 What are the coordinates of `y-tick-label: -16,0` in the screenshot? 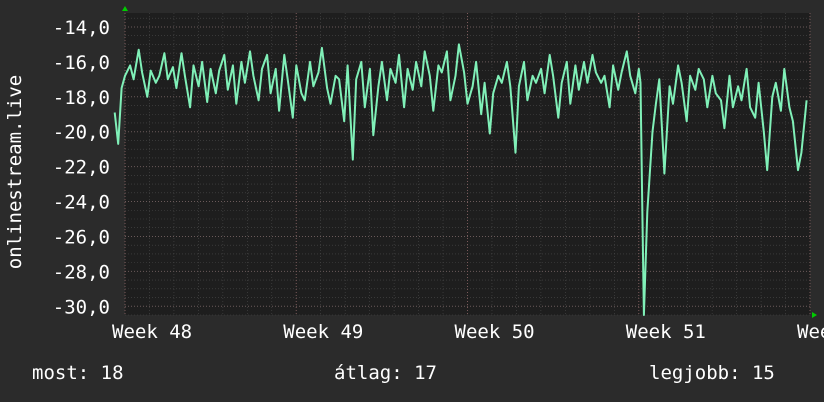 It's located at (81, 63).